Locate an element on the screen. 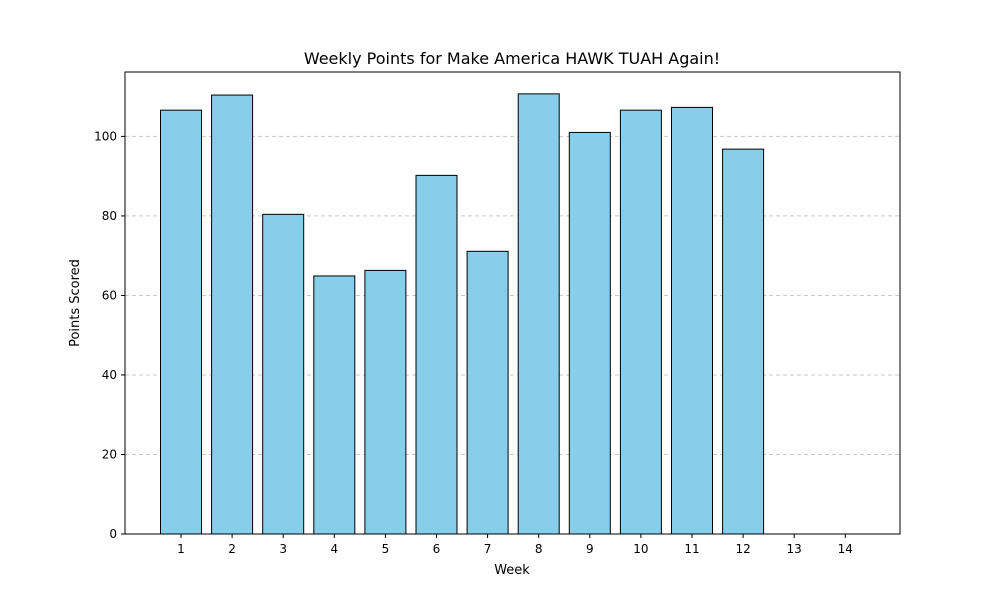 Image resolution: width=1000 pixels, height=600 pixels. x-axis-label: Week is located at coordinates (512, 570).